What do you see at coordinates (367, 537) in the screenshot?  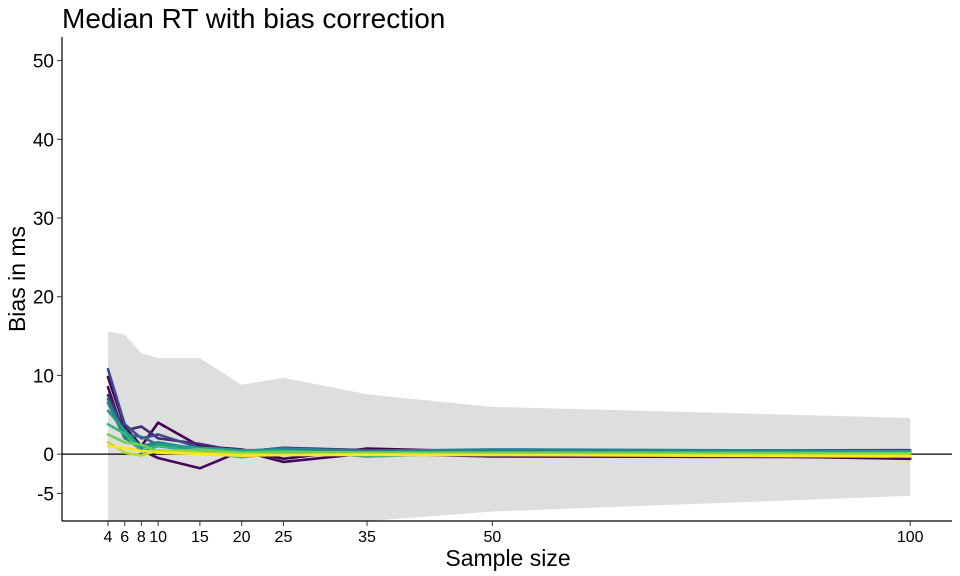 I see `x-tick-label: 35` at bounding box center [367, 537].